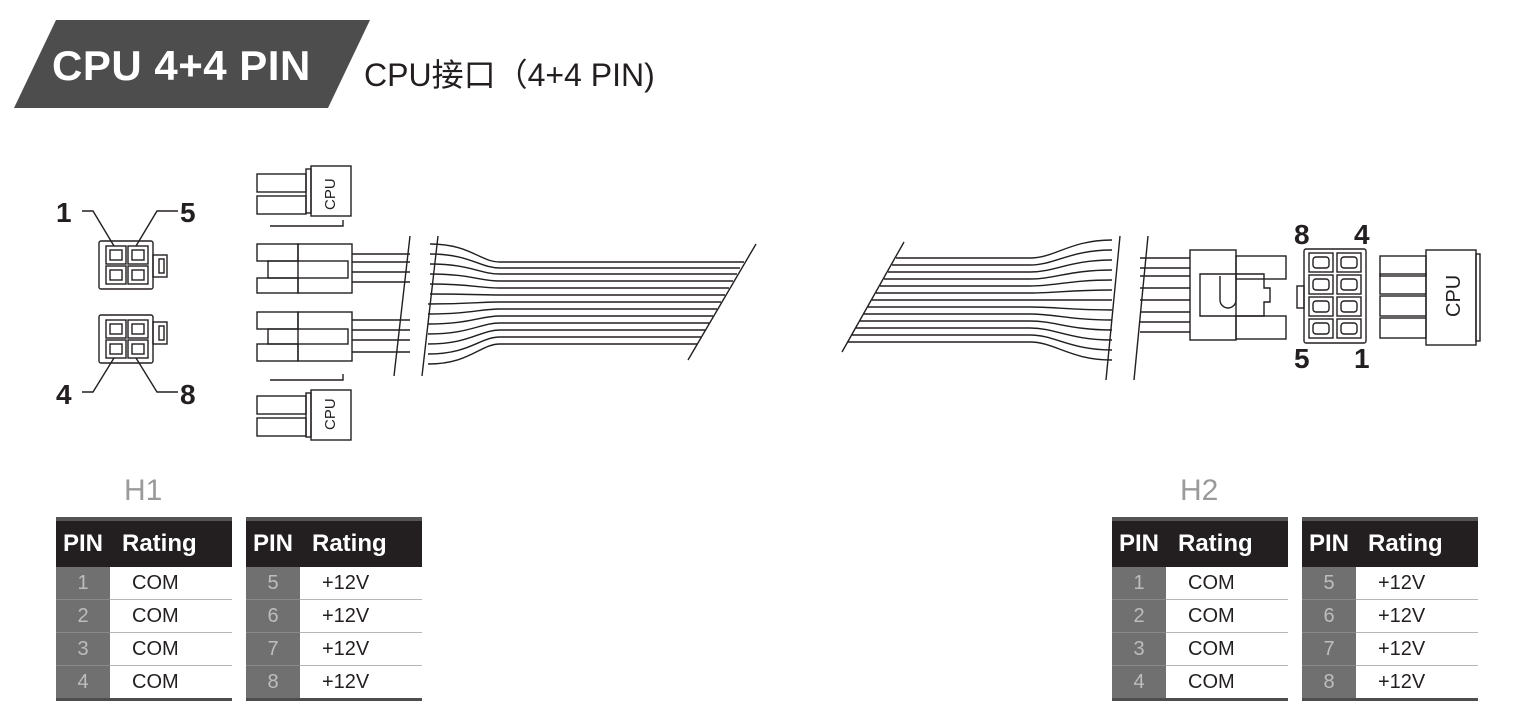  I want to click on pin-number-5-right: 5, so click(1302, 358).